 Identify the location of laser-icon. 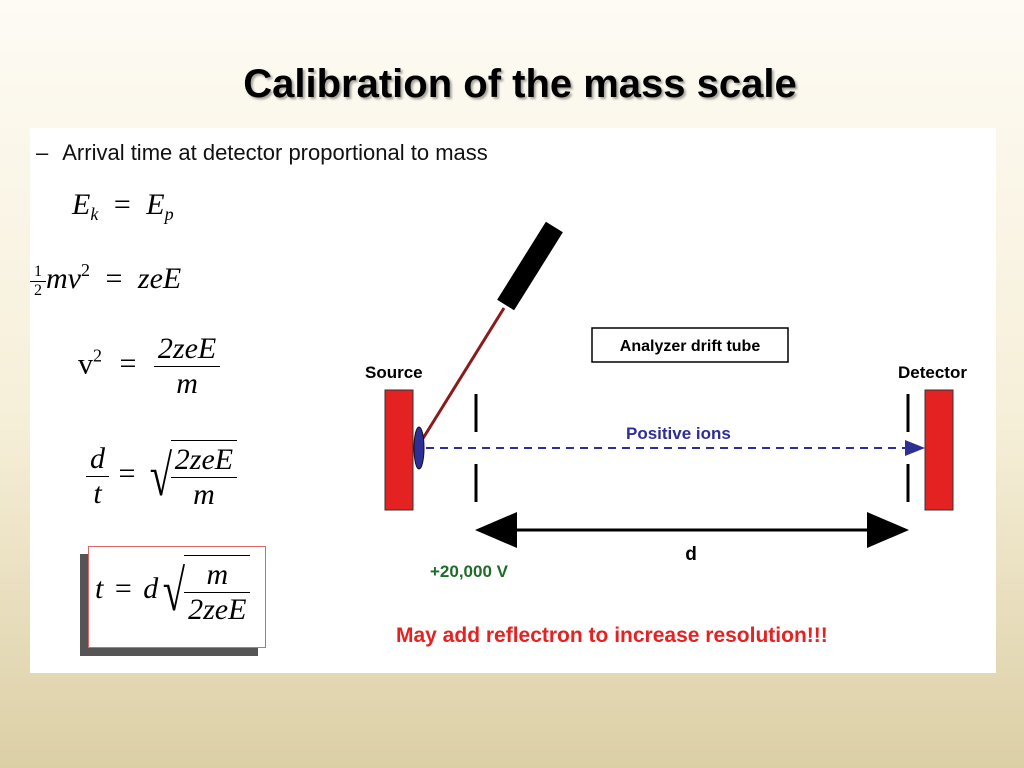
(530, 266).